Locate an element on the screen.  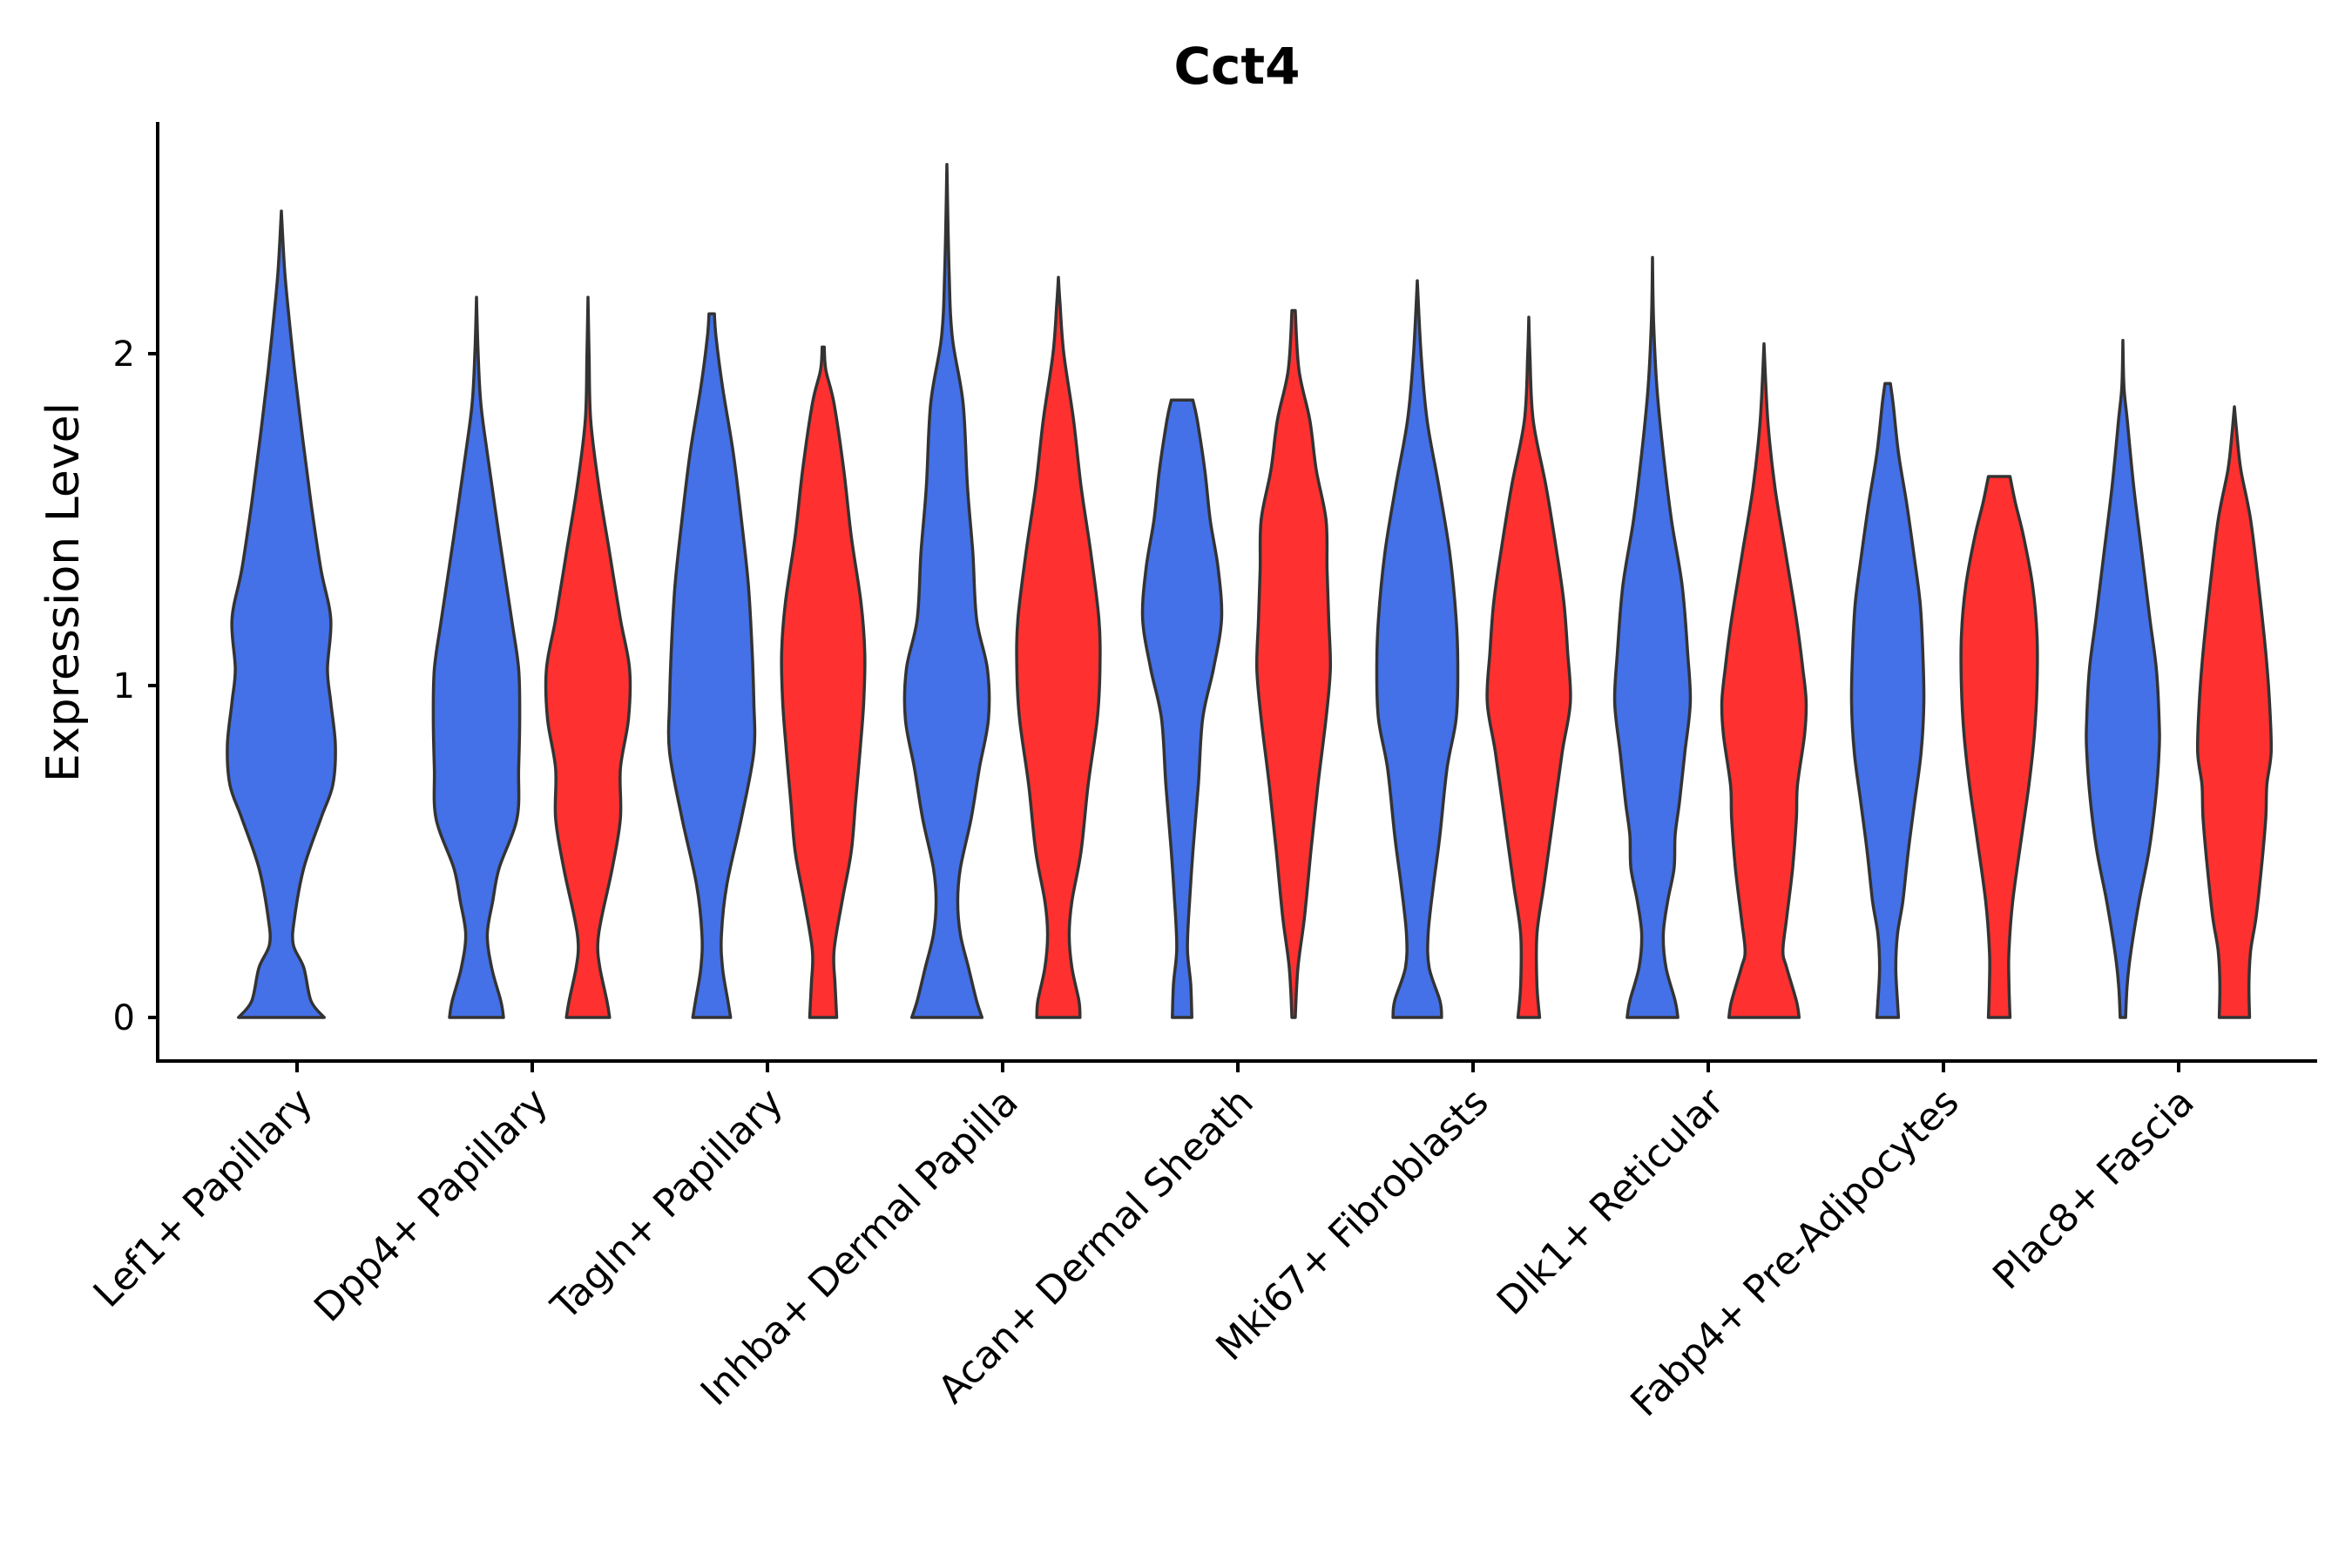
x-tick-label: Lef1+ Papillary is located at coordinates (203, 1198).